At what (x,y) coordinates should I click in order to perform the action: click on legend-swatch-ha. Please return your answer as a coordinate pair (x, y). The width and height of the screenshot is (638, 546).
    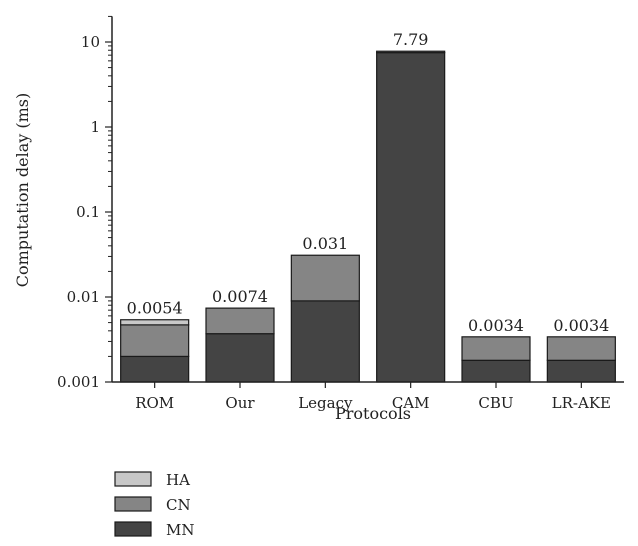
    Looking at the image, I should click on (133, 479).